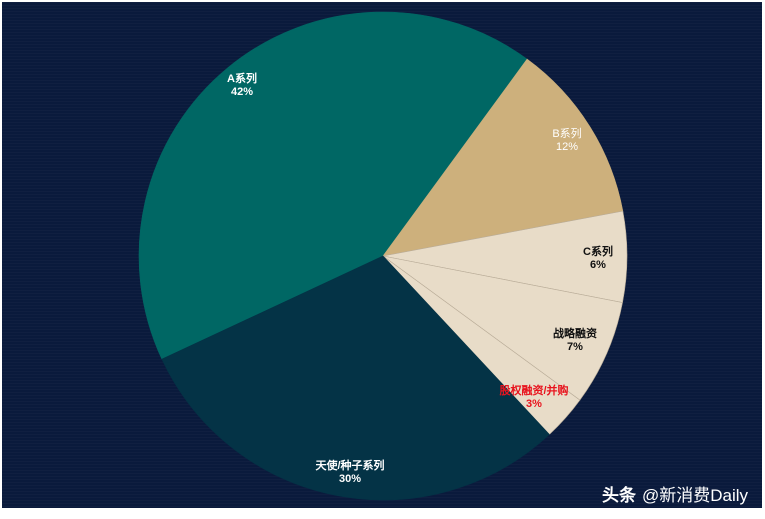 The width and height of the screenshot is (765, 519). I want to click on slice-label-angel-seed: 天使/种子系列 30%, so click(350, 472).